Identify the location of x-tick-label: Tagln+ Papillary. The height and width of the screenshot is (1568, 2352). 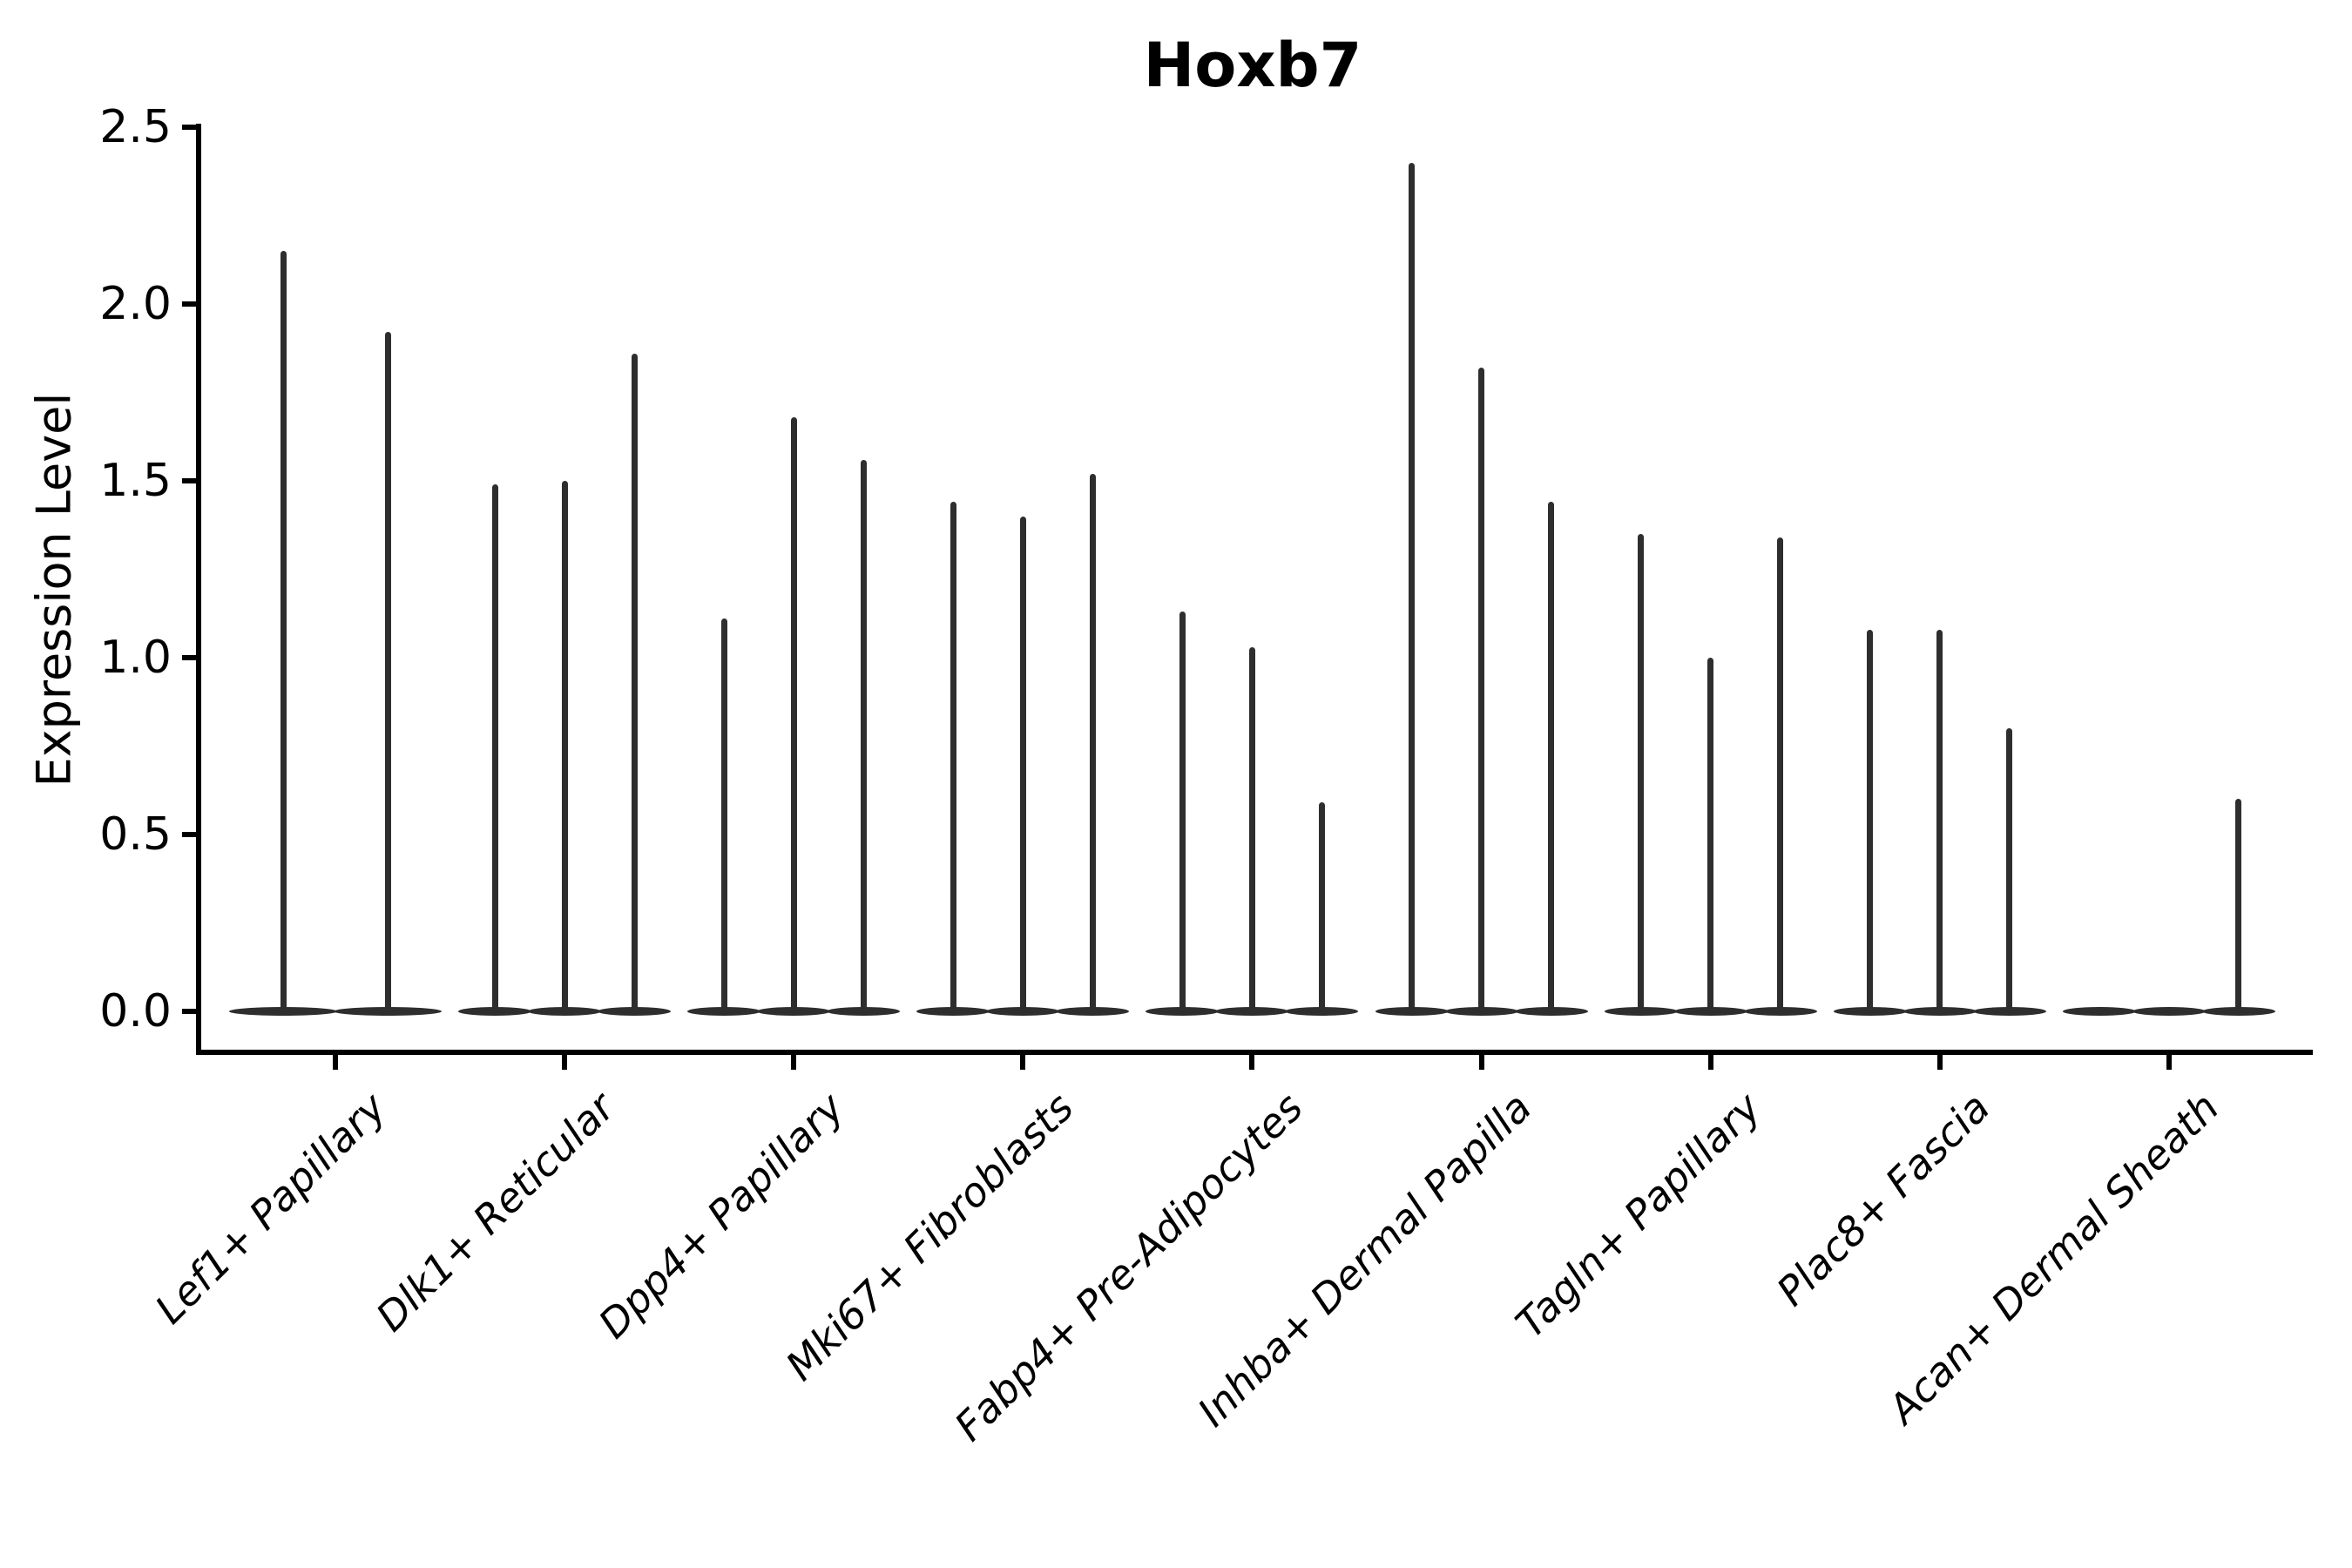
(1638, 1216).